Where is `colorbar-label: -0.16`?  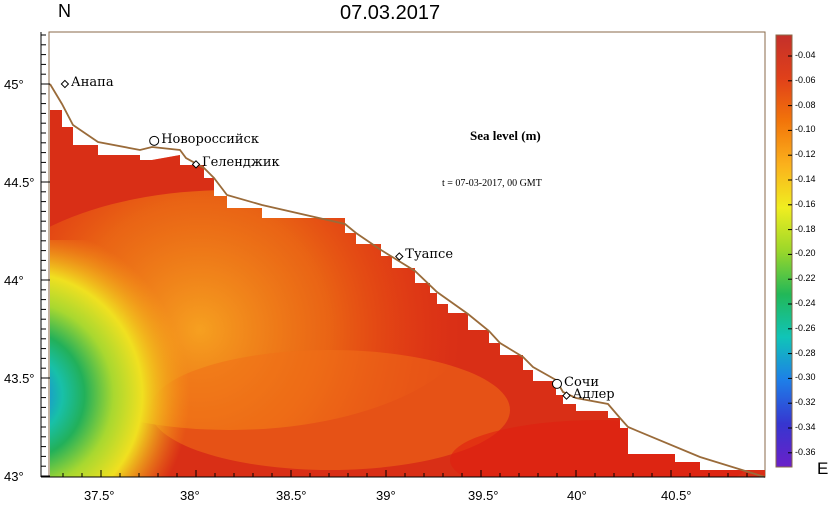 colorbar-label: -0.16 is located at coordinates (805, 203).